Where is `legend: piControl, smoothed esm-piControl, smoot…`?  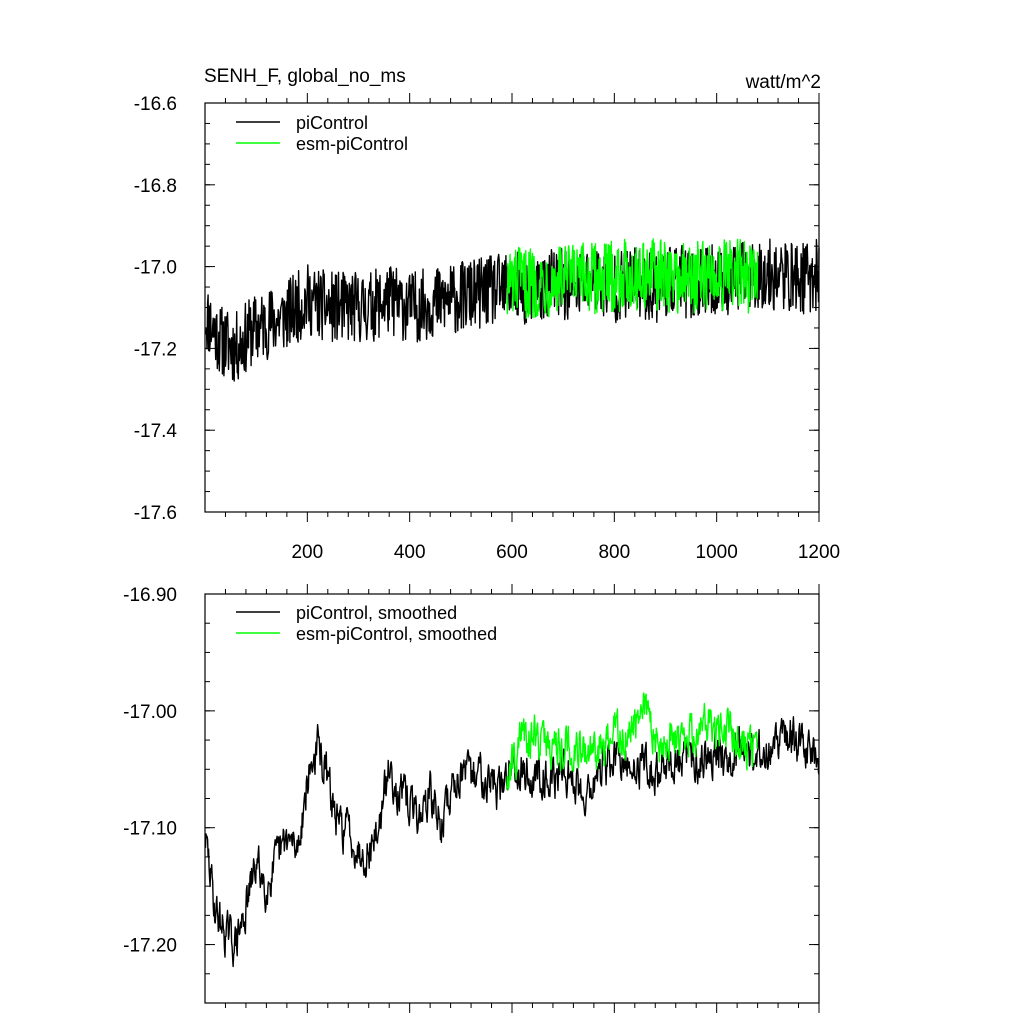 legend: piControl, smoothed esm-piControl, smoot… is located at coordinates (366, 623).